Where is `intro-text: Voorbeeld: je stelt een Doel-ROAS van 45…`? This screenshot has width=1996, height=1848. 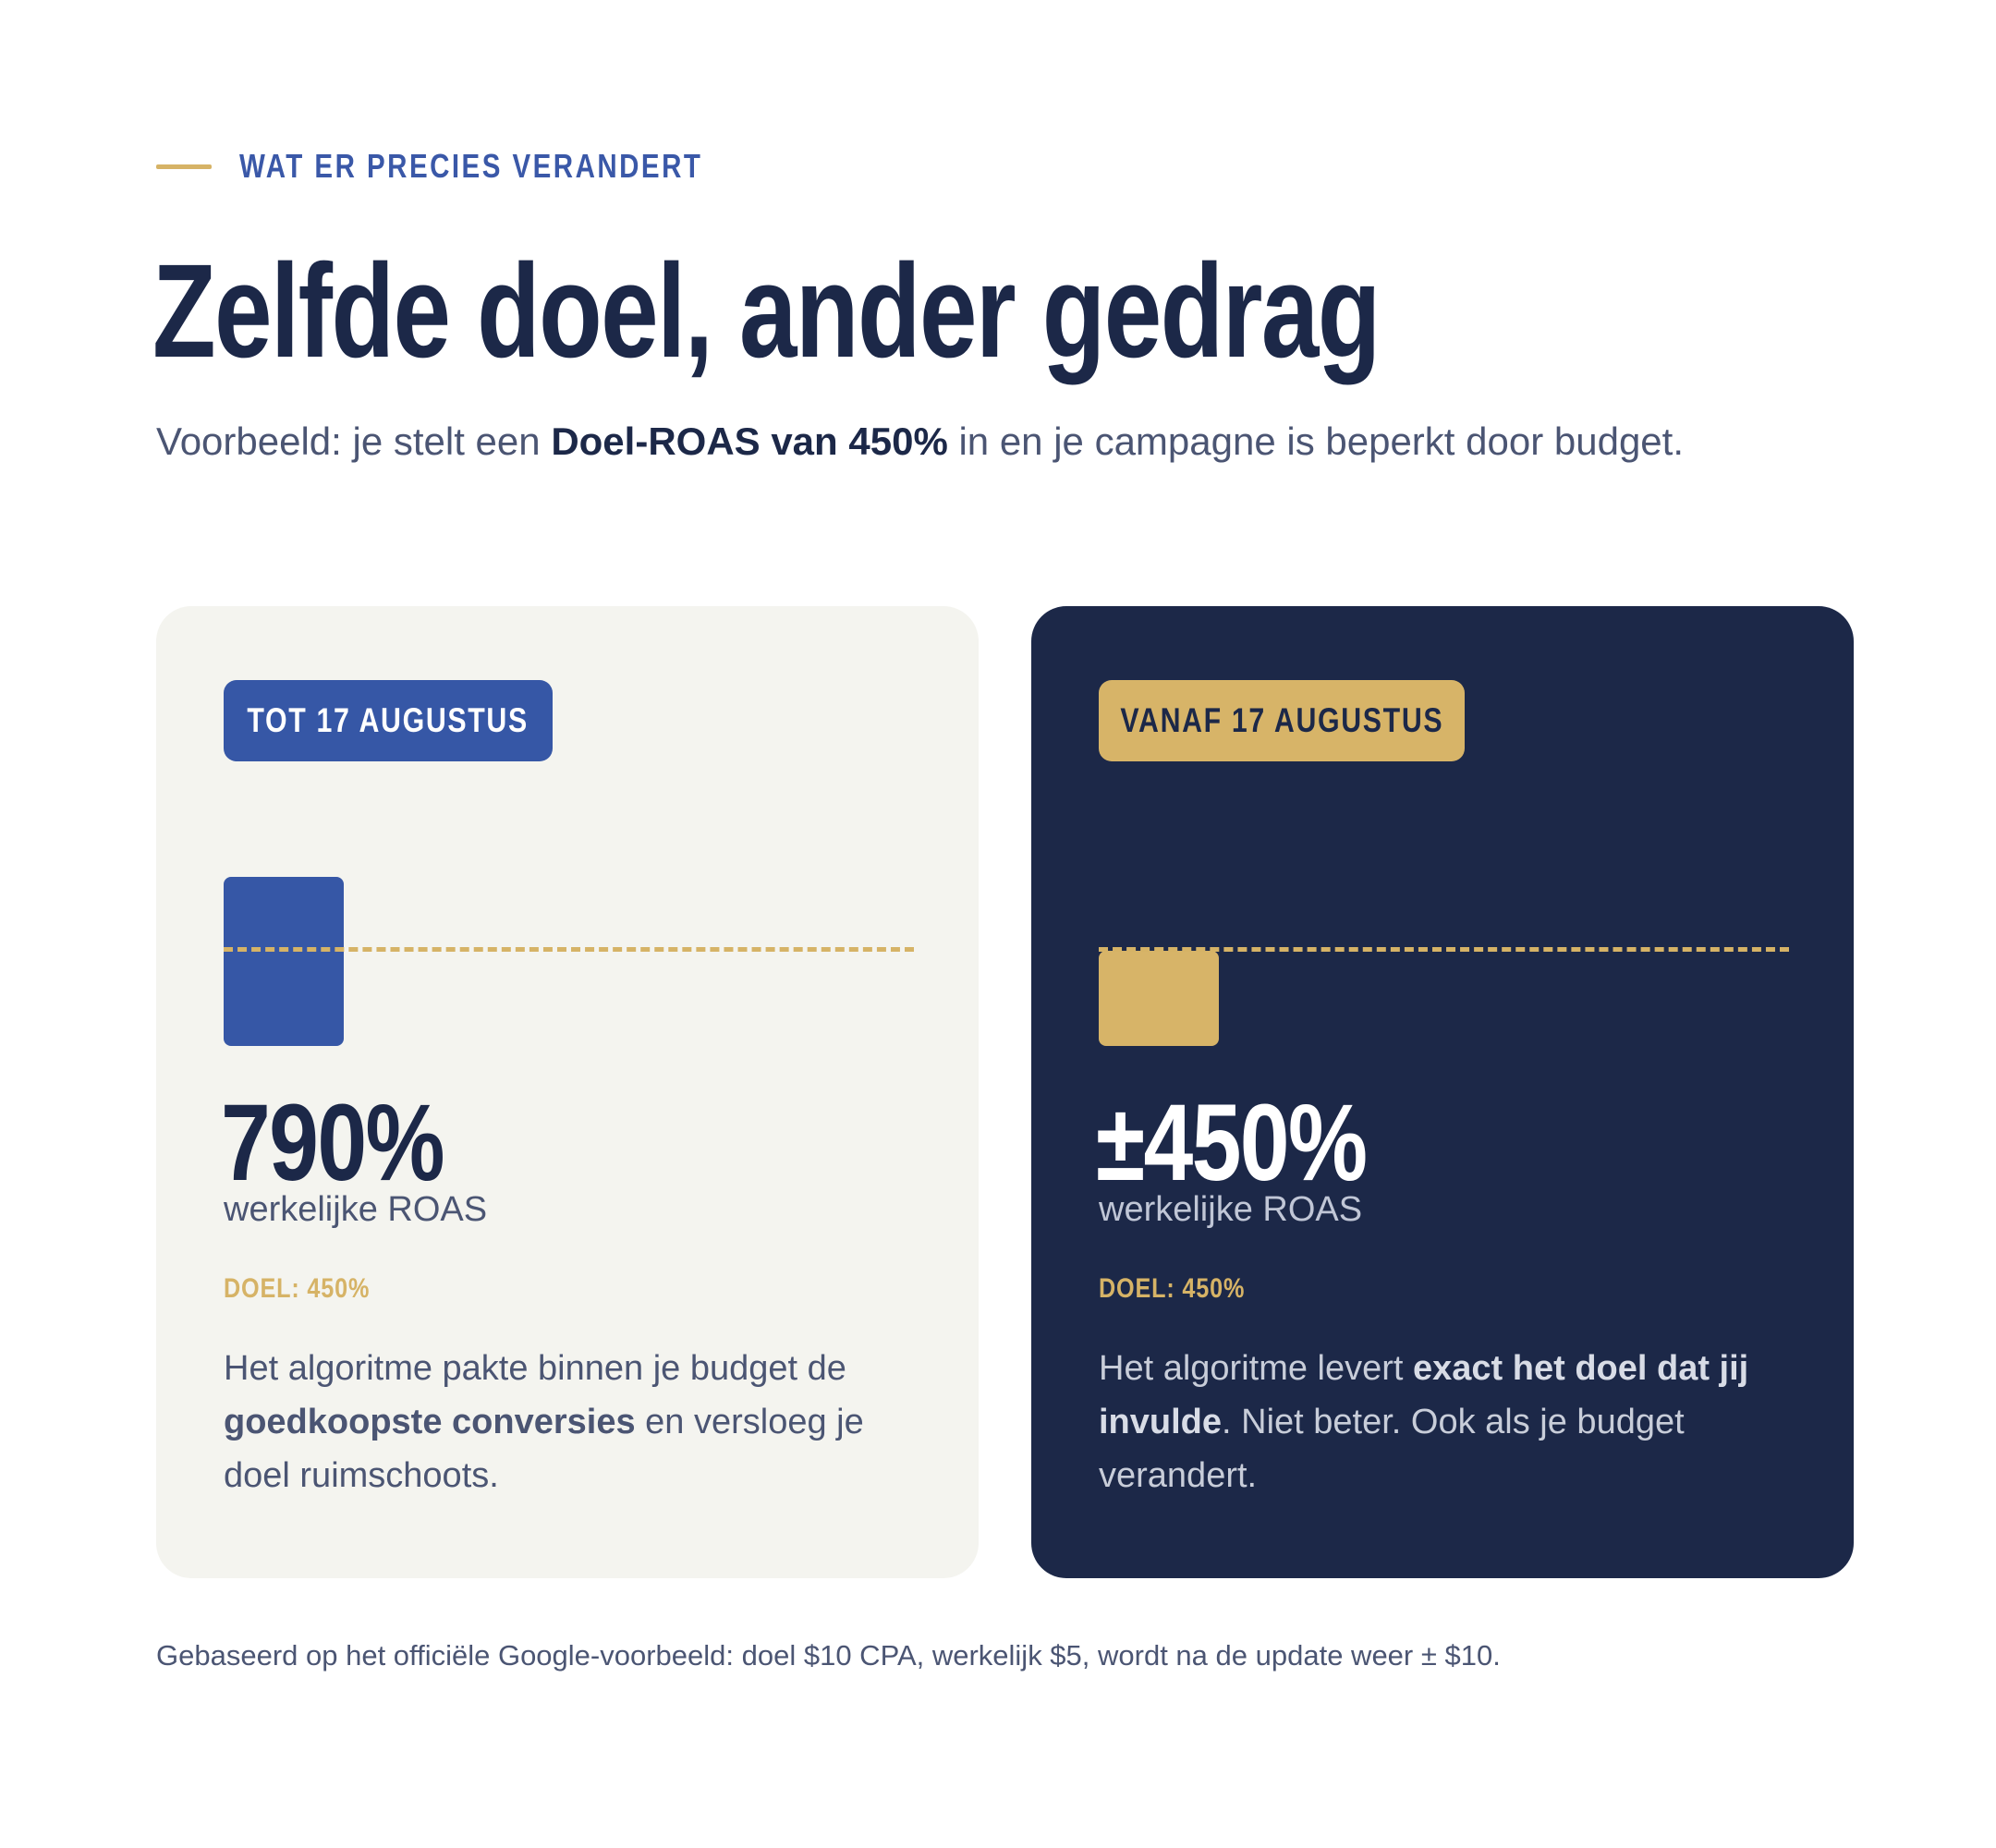 intro-text: Voorbeeld: je stelt een Doel-ROAS van 45… is located at coordinates (941, 441).